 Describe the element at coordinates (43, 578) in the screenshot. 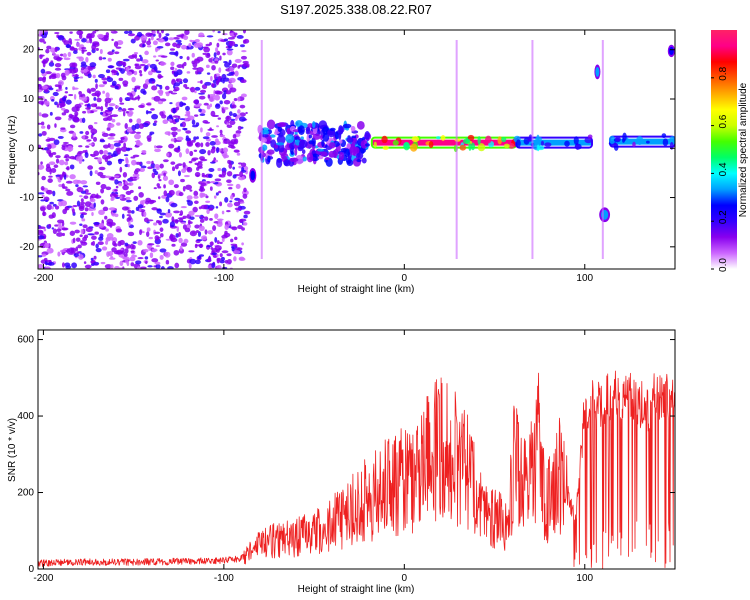

I see `x-tick-label-0: -200` at that location.